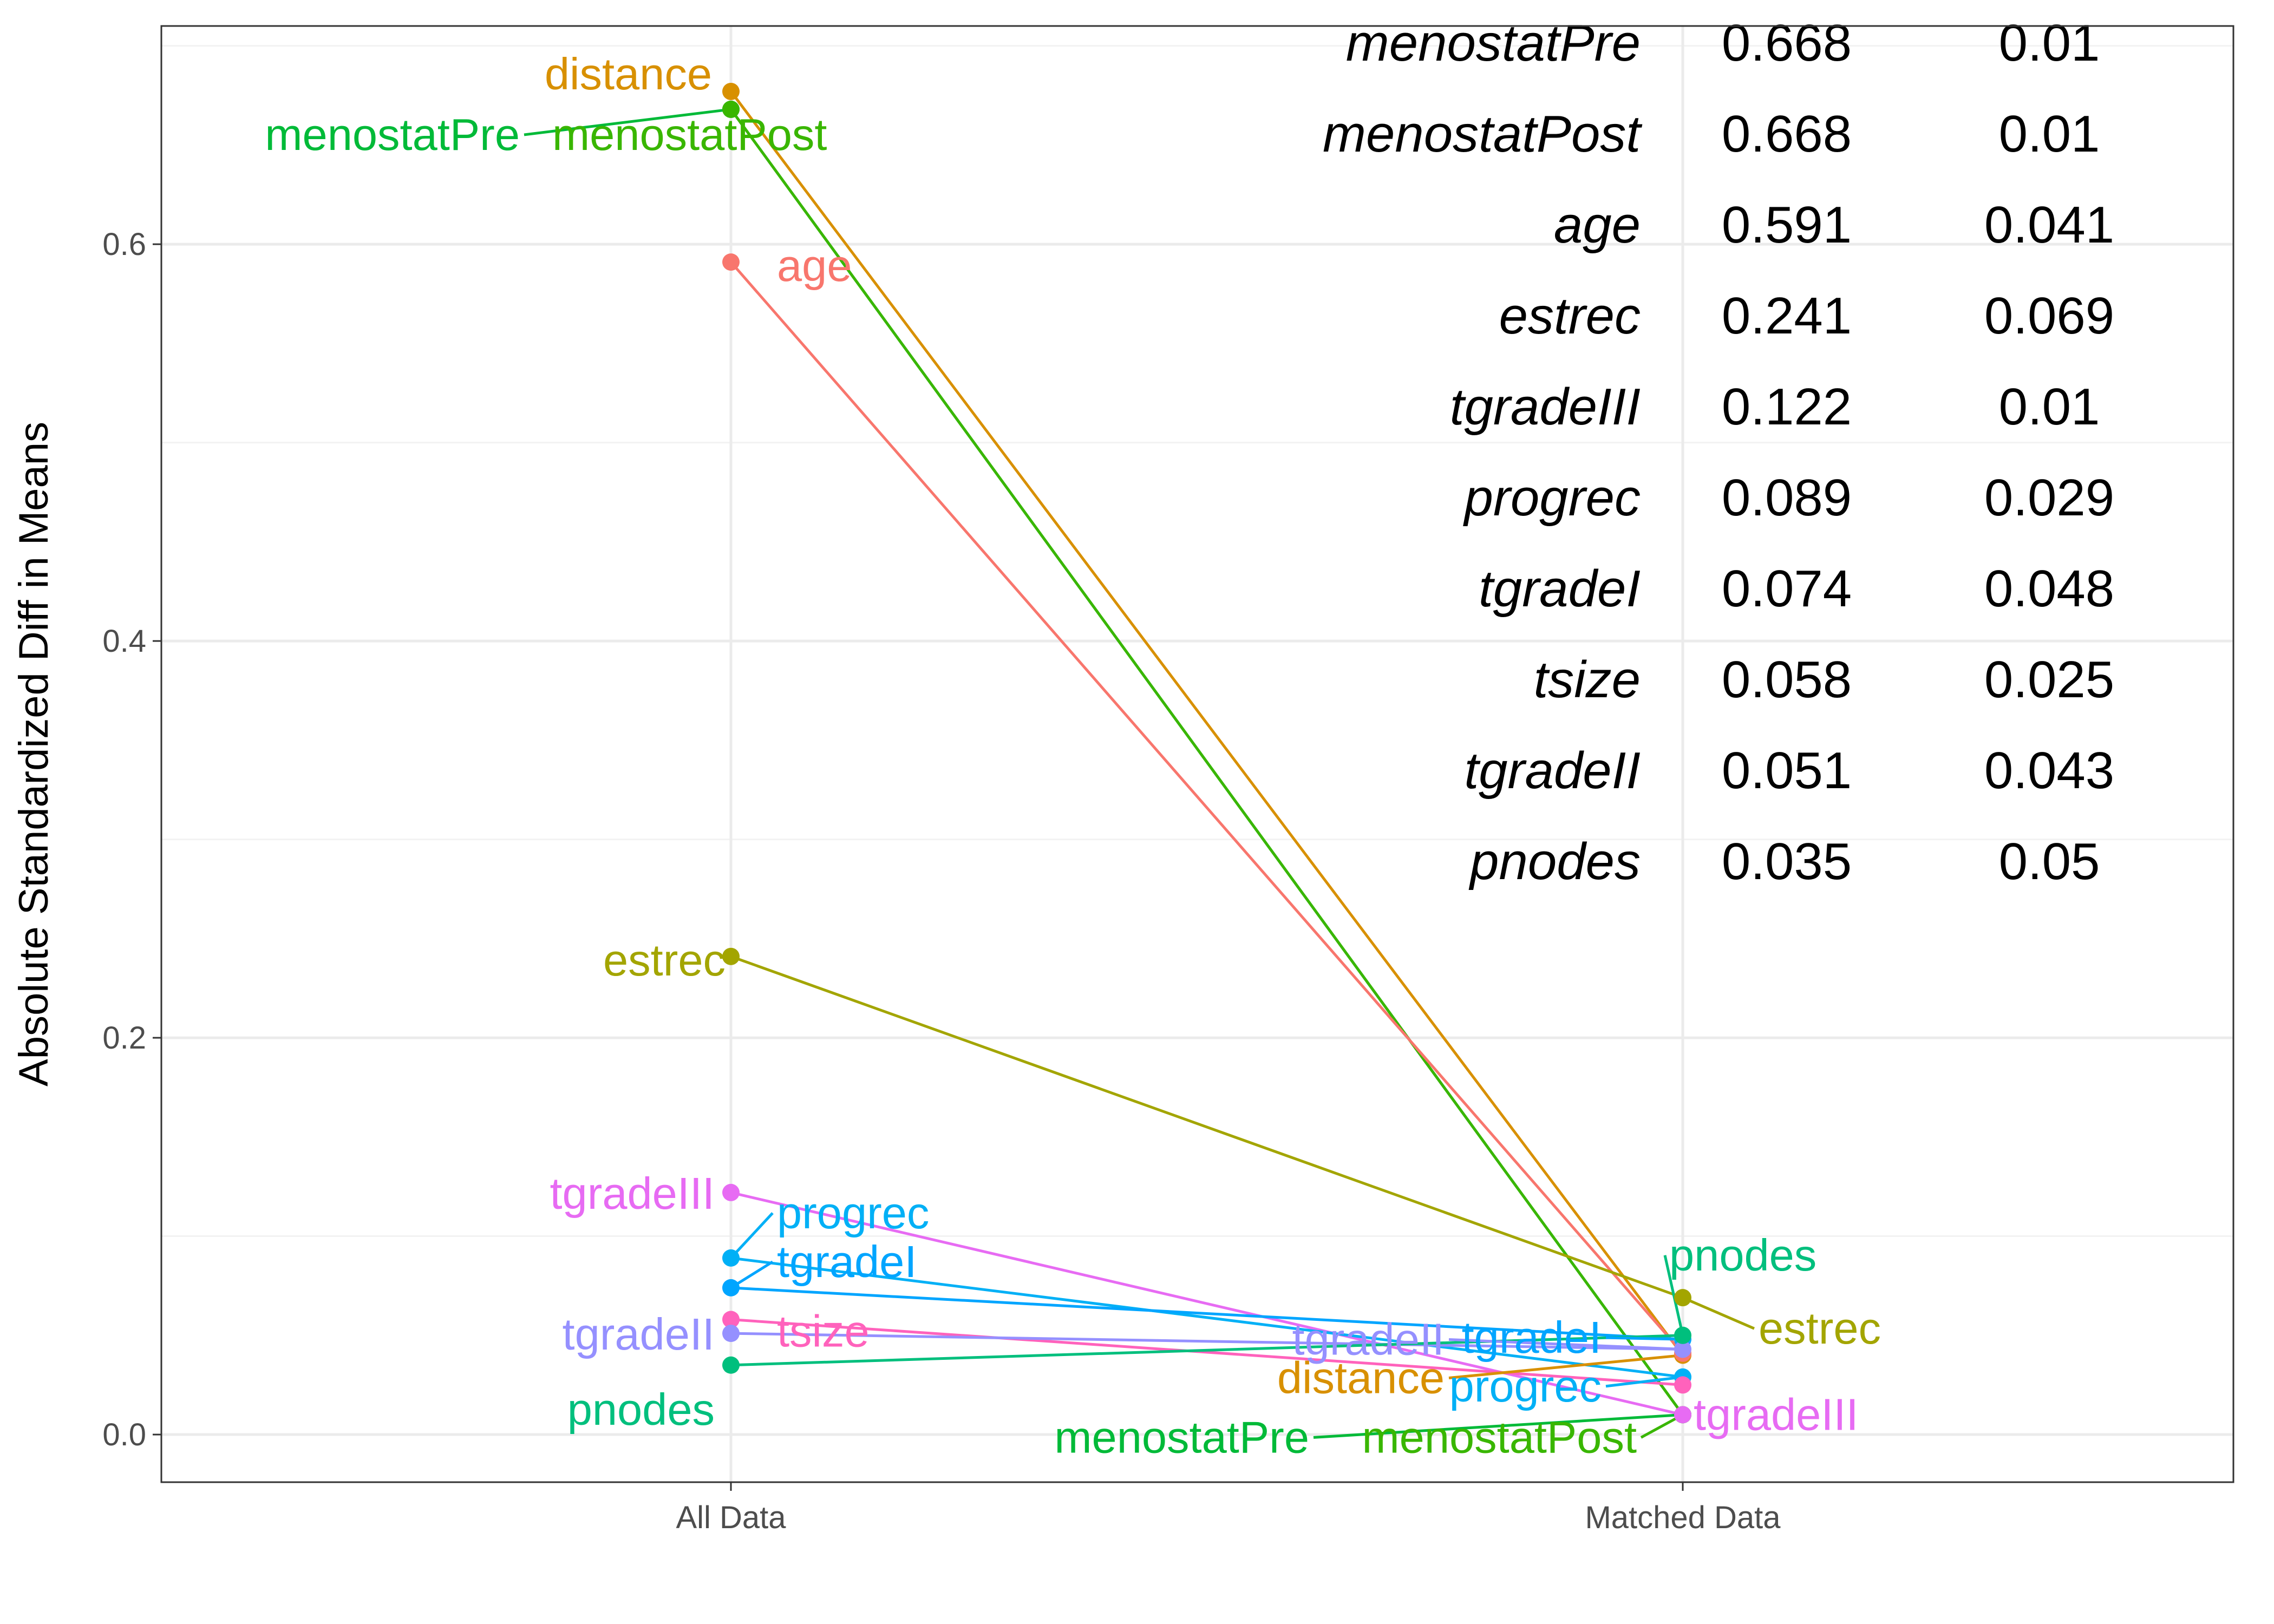  Describe the element at coordinates (1369, 1339) in the screenshot. I see `label-tgradeII-matched: tgradeII` at that location.